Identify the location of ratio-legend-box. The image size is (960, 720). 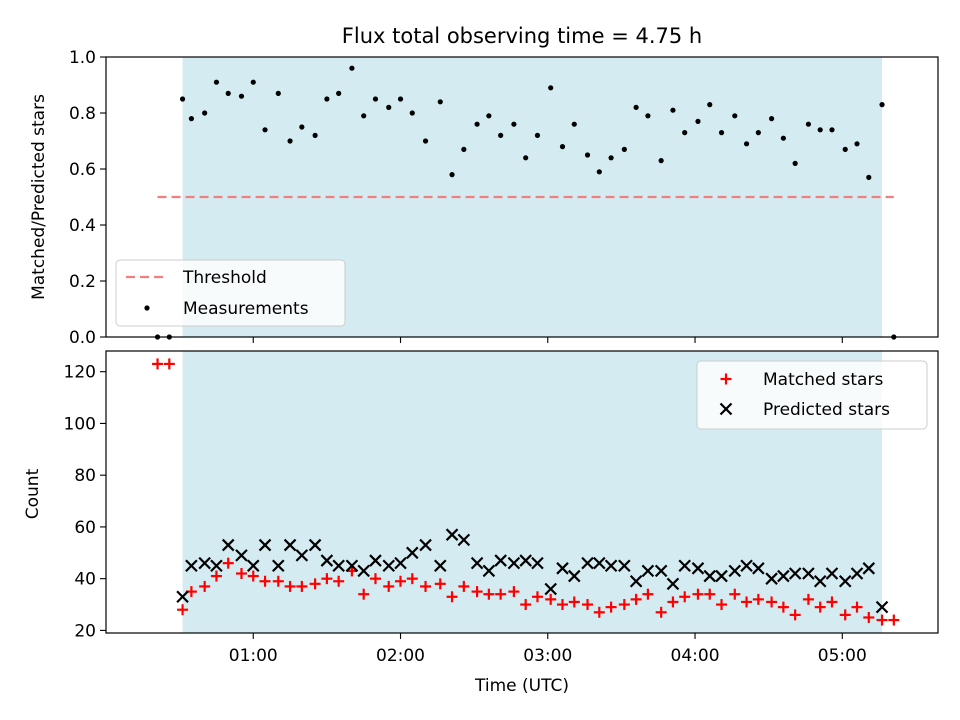
(230, 293).